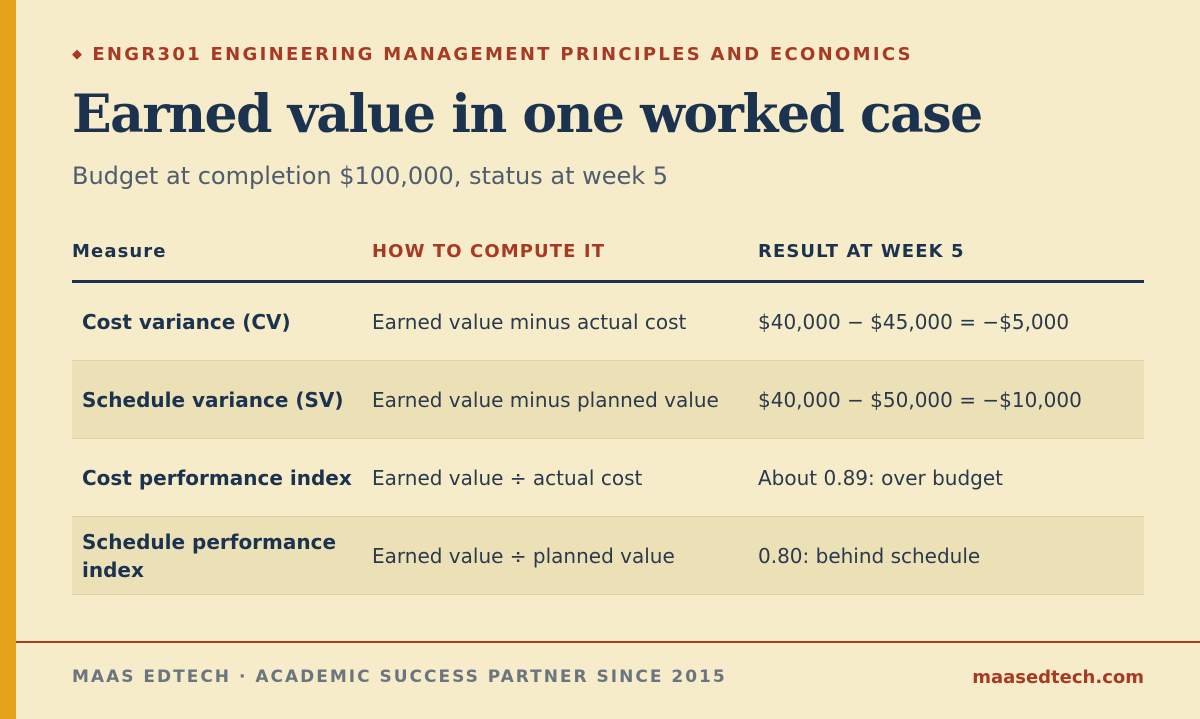 The height and width of the screenshot is (719, 1200). I want to click on column-header-measure: Measure, so click(222, 252).